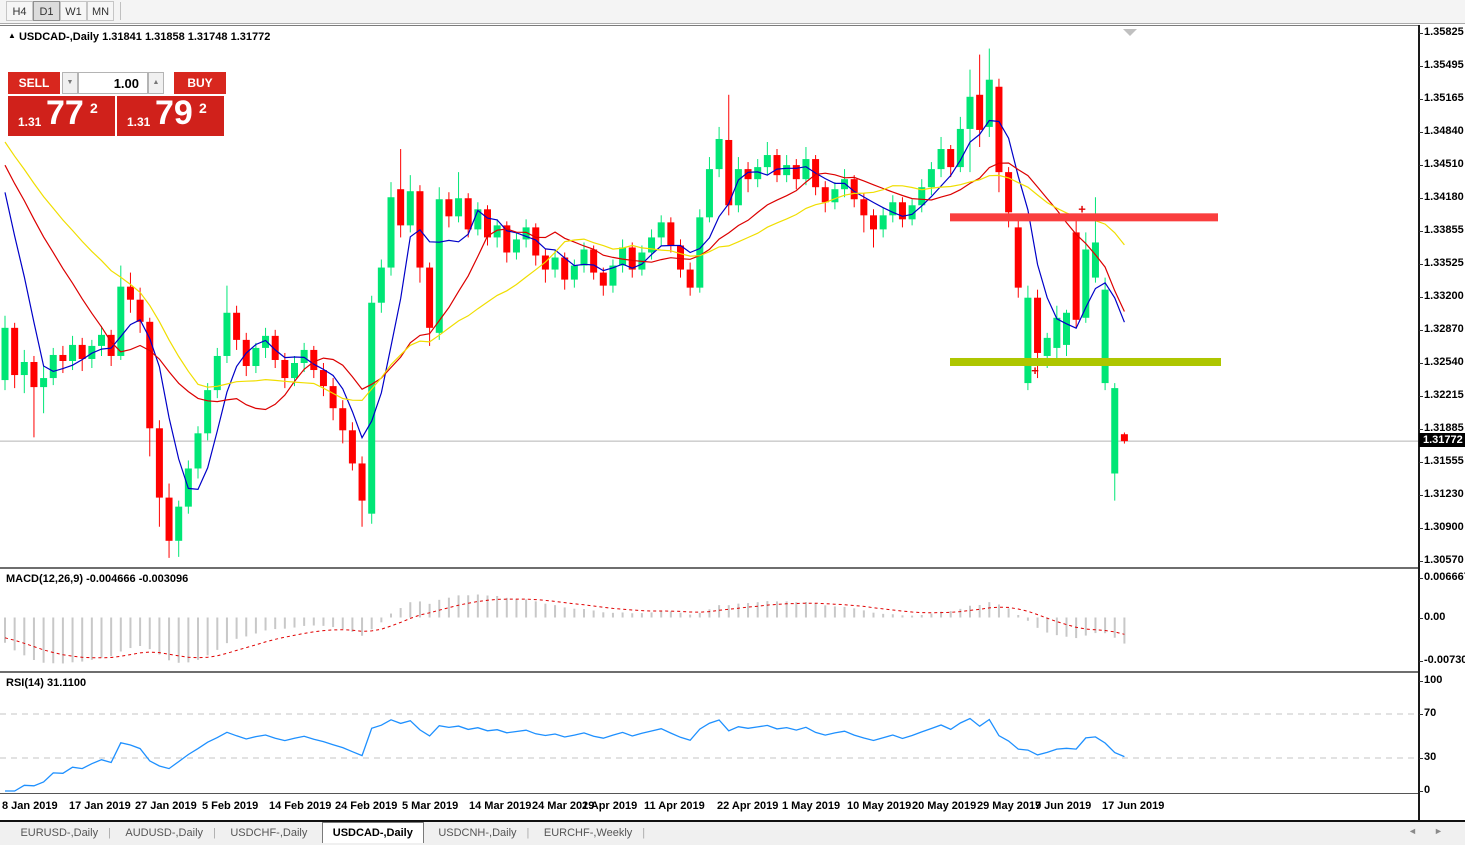  I want to click on date-axis-label: 24 Mar 2019, so click(563, 806).